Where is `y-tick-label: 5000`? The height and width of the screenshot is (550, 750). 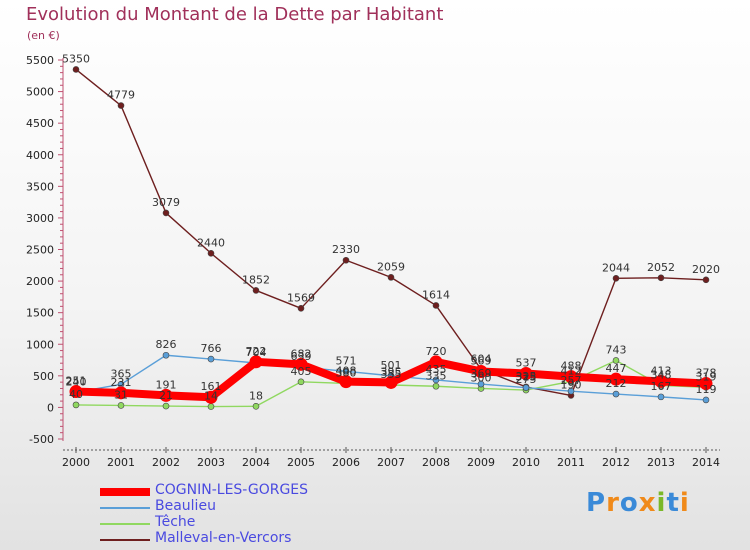 y-tick-label: 5000 is located at coordinates (40, 92).